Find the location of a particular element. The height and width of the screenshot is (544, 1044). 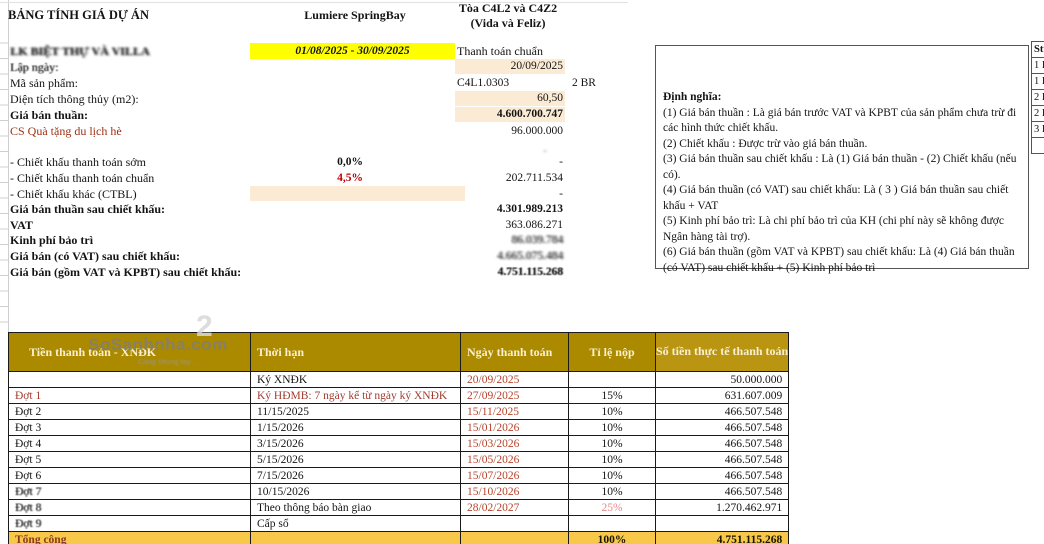

cell-term: Ký XNĐK is located at coordinates (355, 379).